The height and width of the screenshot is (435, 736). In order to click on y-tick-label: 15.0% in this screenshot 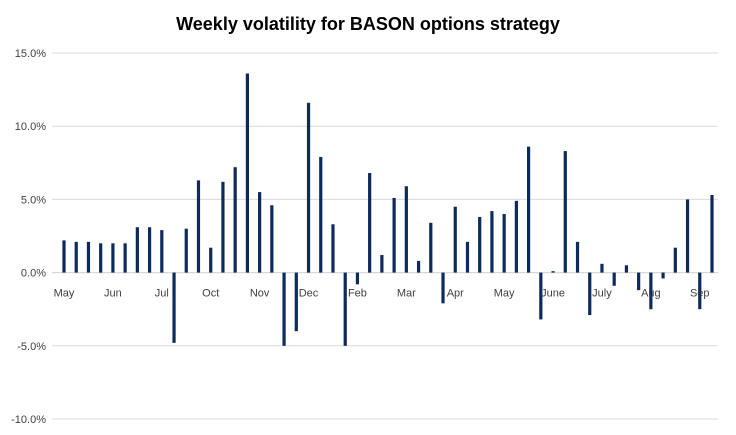, I will do `click(30, 54)`.